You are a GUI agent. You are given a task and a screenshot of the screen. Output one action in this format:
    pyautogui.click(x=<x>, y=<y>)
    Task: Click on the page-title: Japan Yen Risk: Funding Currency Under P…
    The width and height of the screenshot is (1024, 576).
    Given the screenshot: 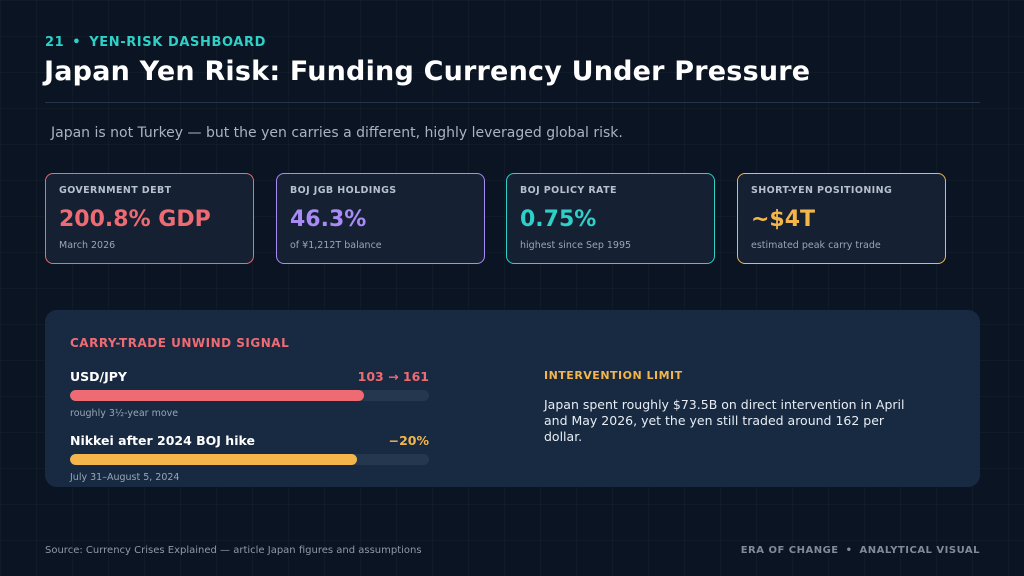 What is the action you would take?
    pyautogui.click(x=427, y=71)
    